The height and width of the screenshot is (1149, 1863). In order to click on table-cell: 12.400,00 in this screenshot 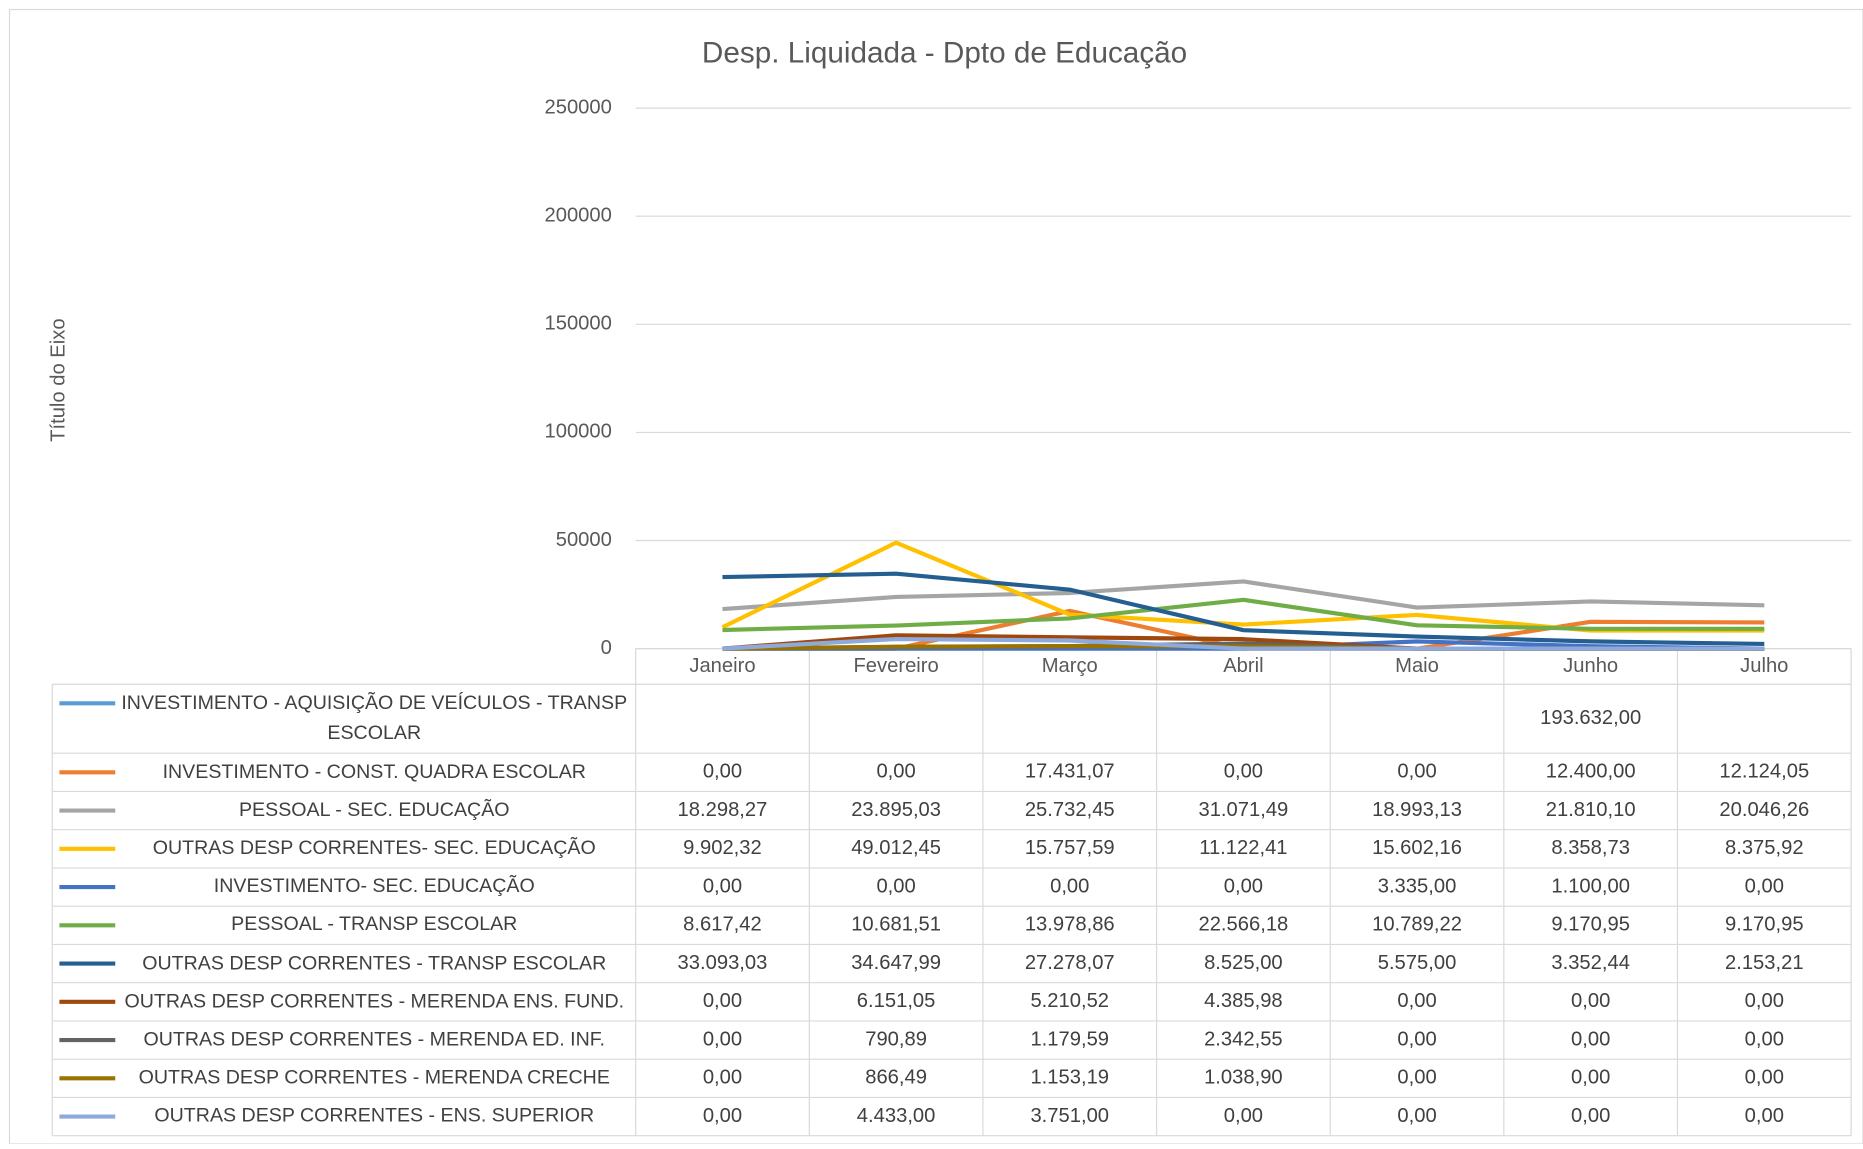, I will do `click(1591, 772)`.